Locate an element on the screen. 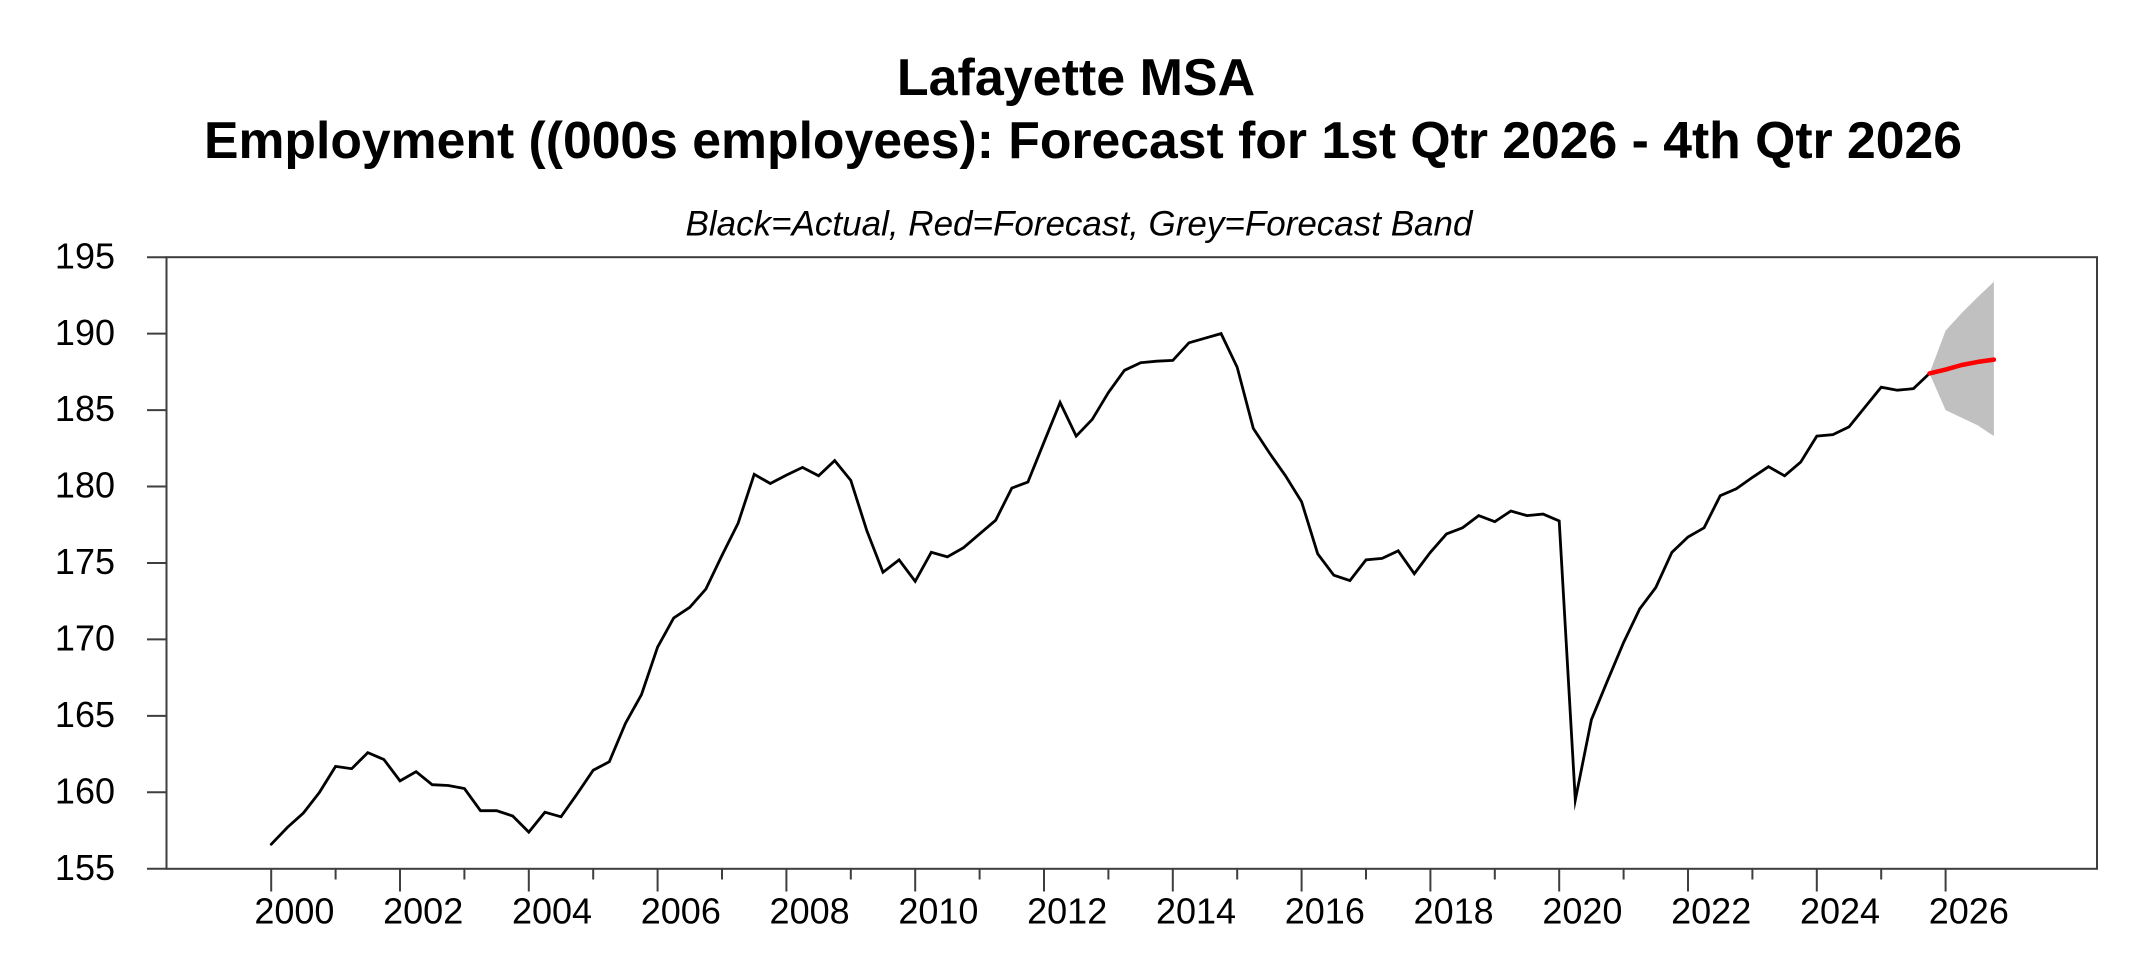 The height and width of the screenshot is (980, 2152). svg-text: 165 is located at coordinates (85, 714).